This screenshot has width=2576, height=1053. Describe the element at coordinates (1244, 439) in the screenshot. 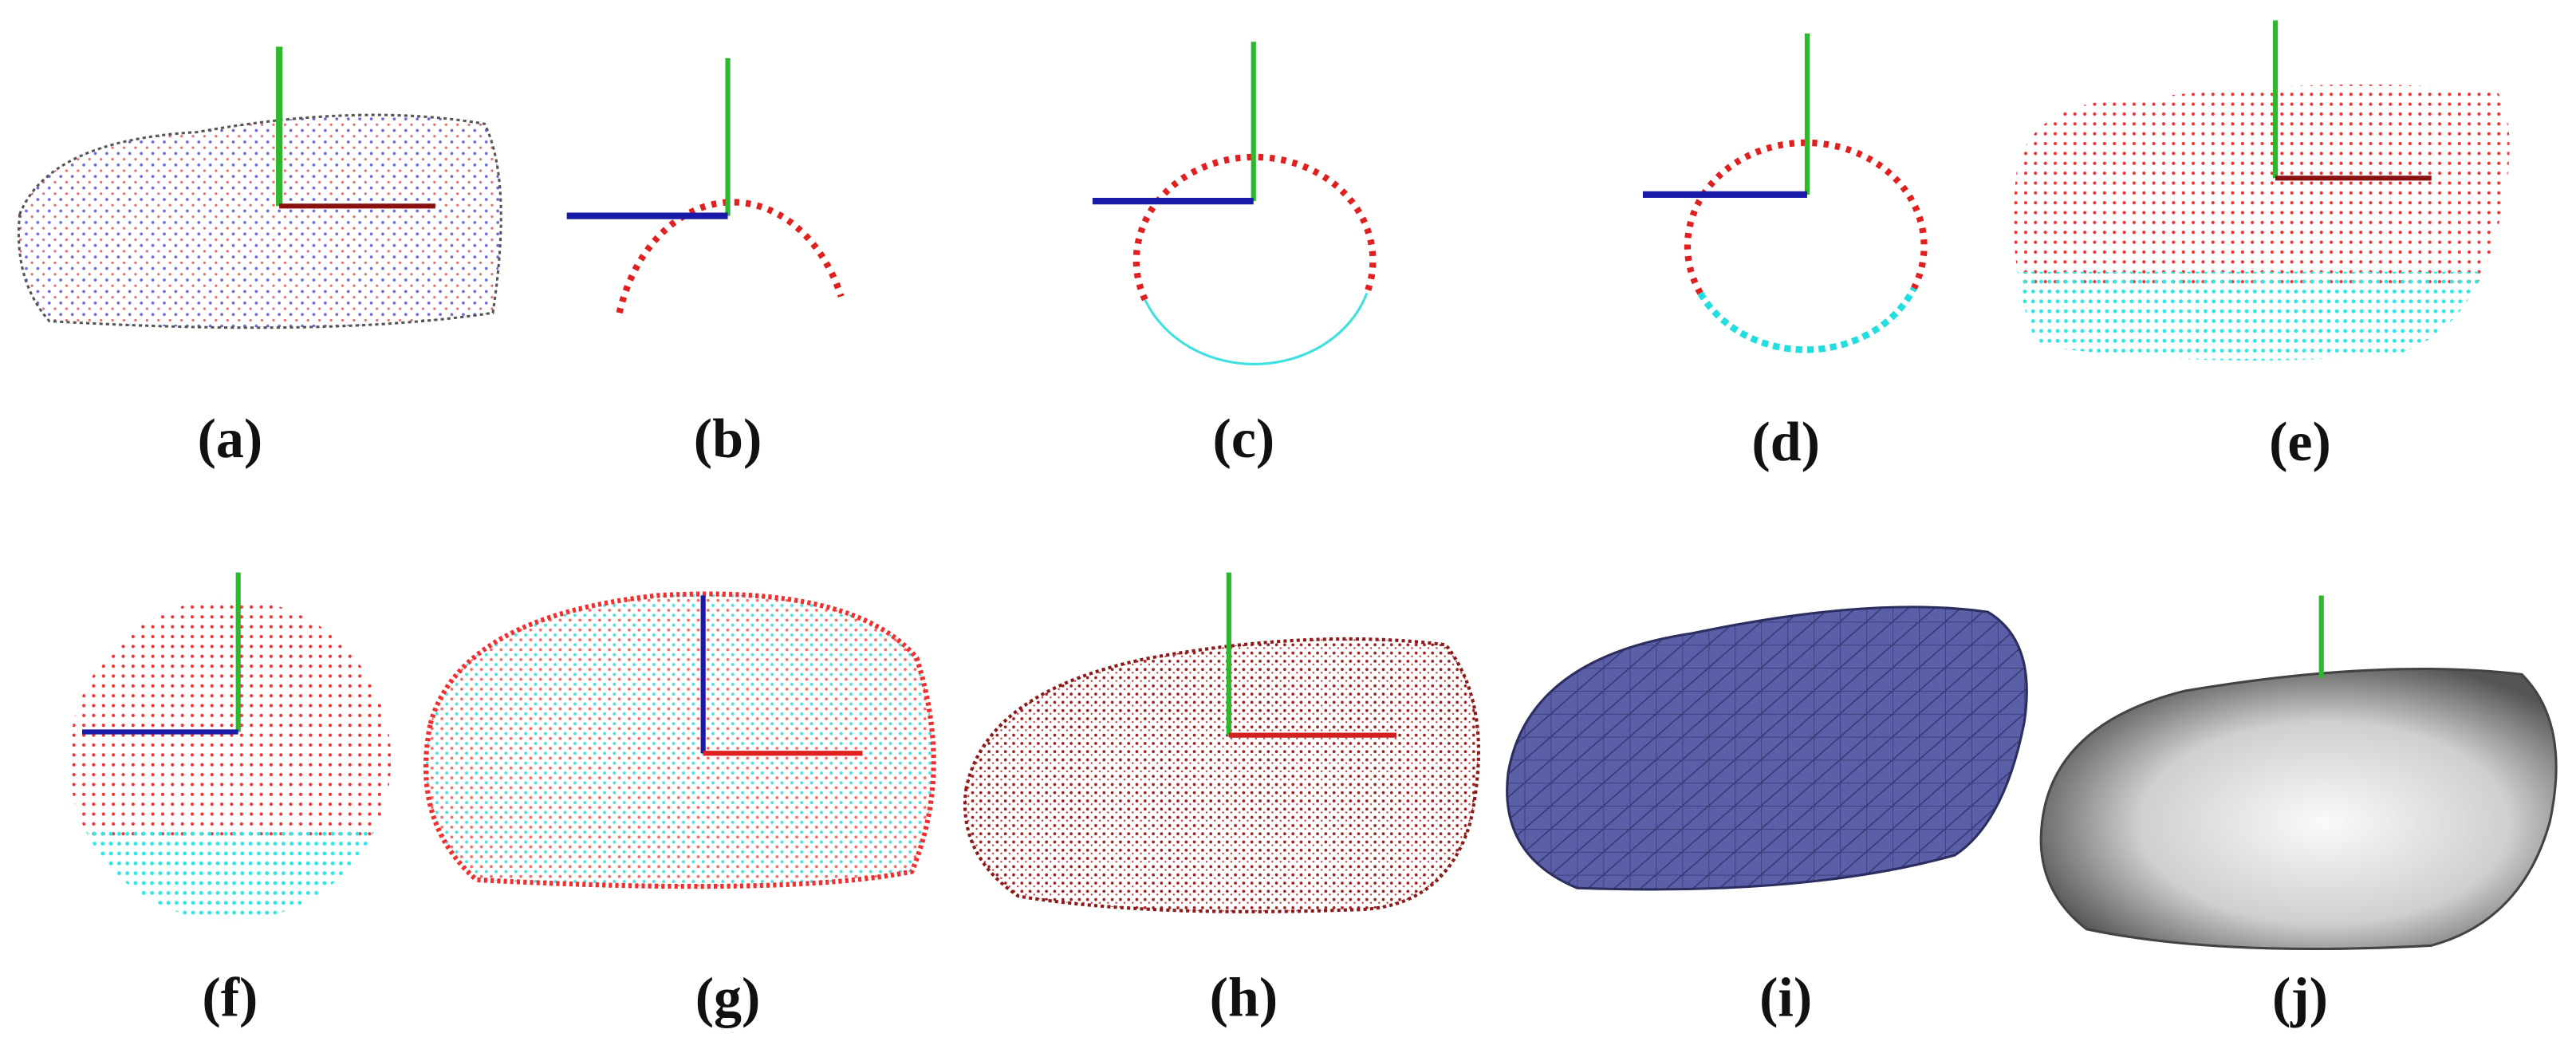

I see `panel-label: (c)` at that location.